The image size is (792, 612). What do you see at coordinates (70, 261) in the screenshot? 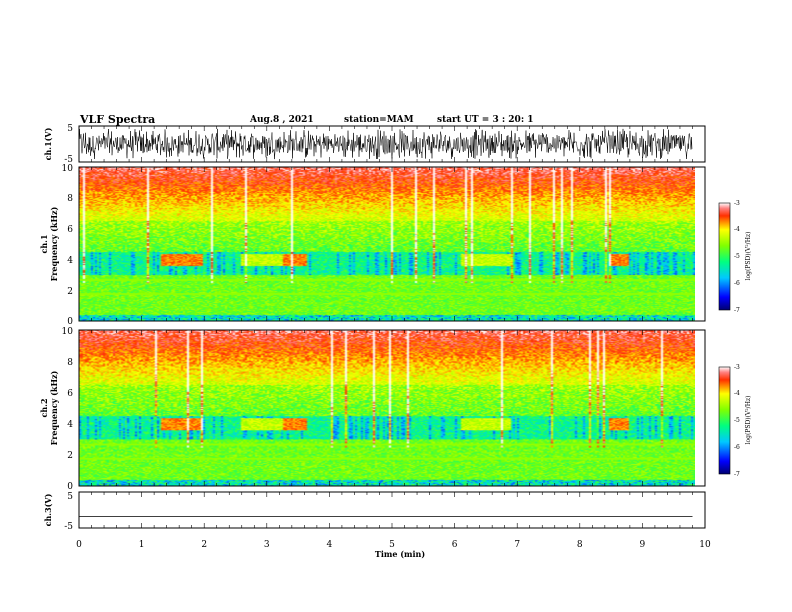
I see `ch1-freq-tick-4: 4` at bounding box center [70, 261].